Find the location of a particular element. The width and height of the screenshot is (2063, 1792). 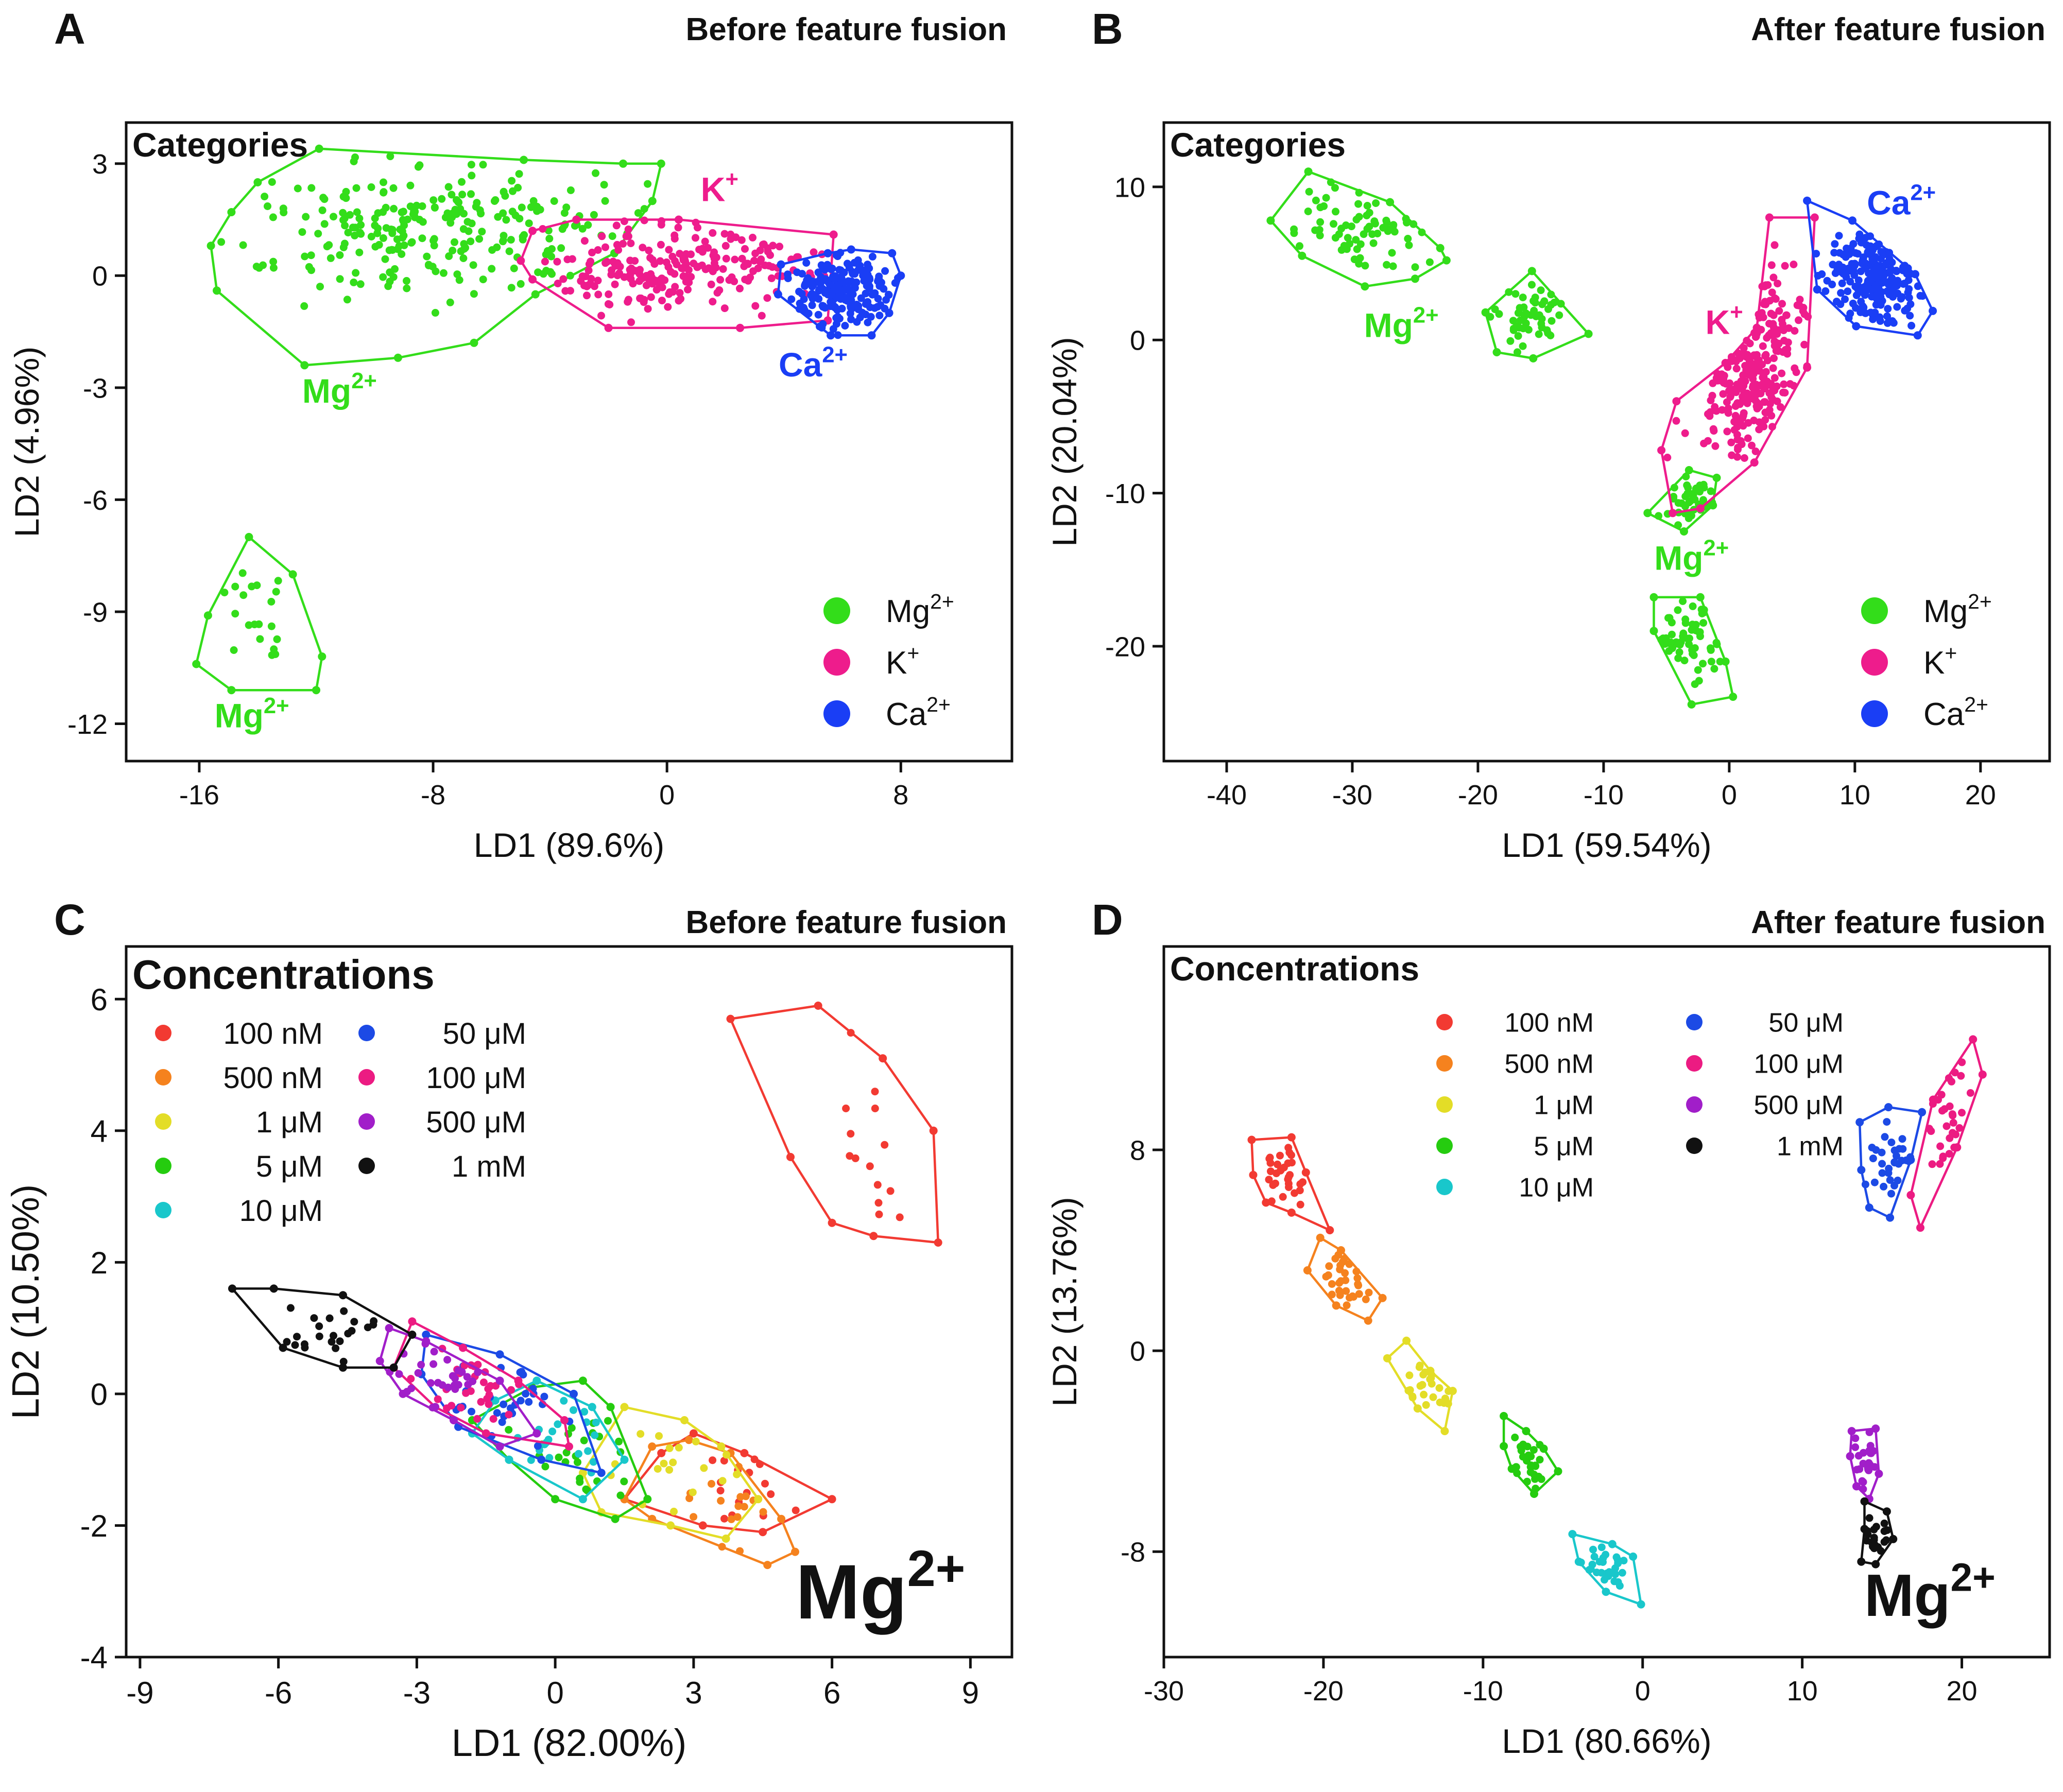

series-ca2 is located at coordinates (839, 292).